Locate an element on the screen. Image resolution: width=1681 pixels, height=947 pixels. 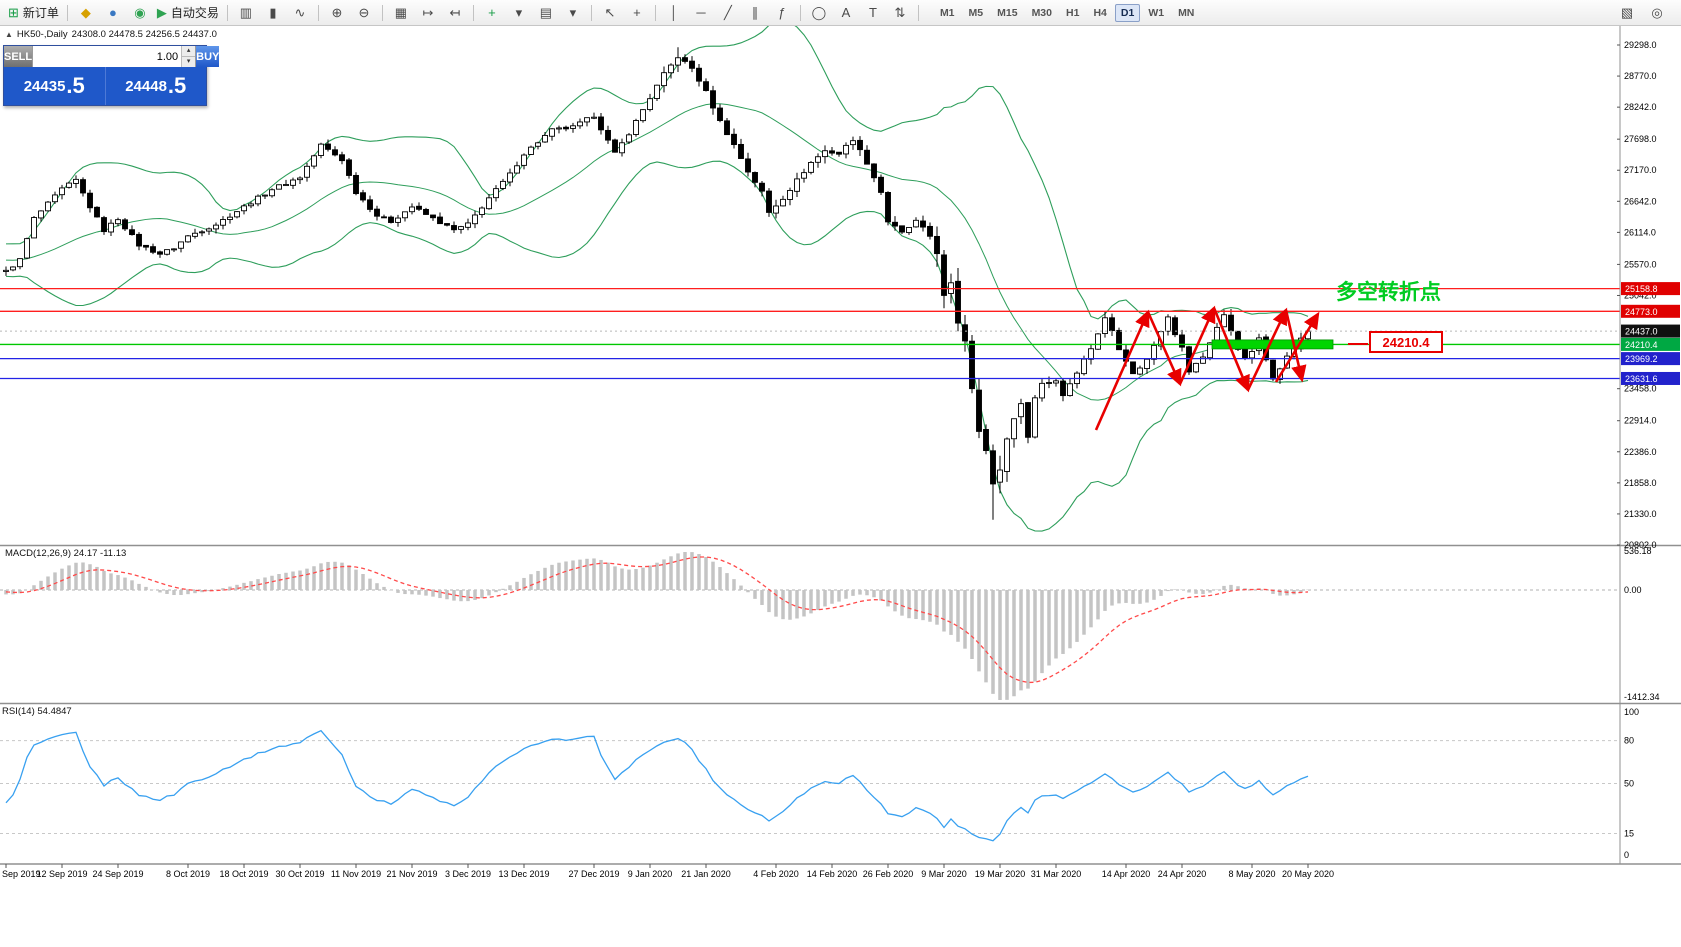
volume-up-button: ▴ is located at coordinates (189, 51).